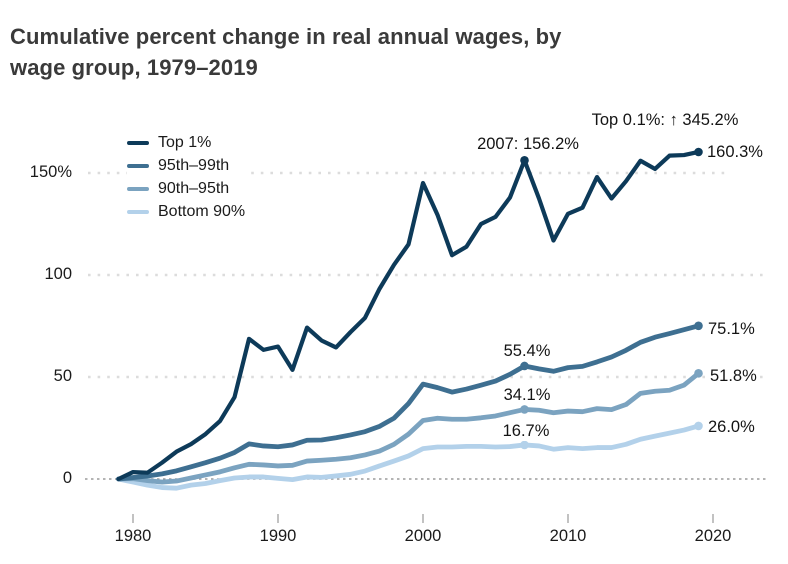 The image size is (788, 564). I want to click on legend-label-top-1: Top 1%, so click(185, 142).